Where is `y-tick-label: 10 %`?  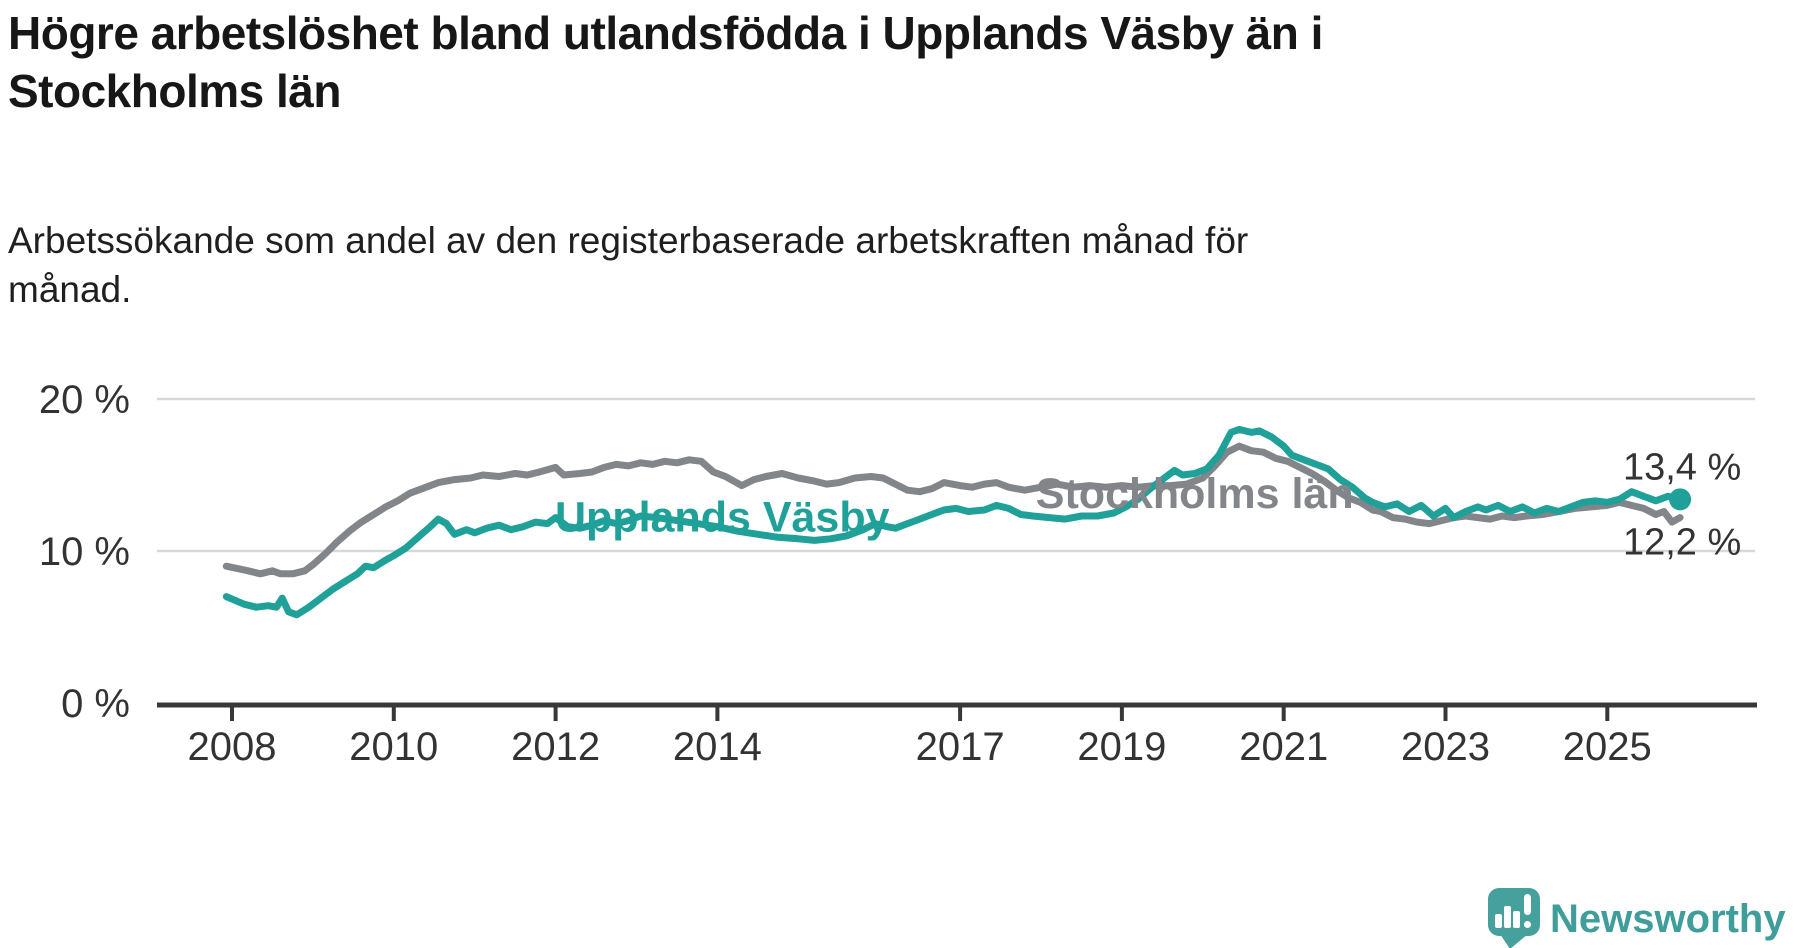 y-tick-label: 10 % is located at coordinates (84, 552).